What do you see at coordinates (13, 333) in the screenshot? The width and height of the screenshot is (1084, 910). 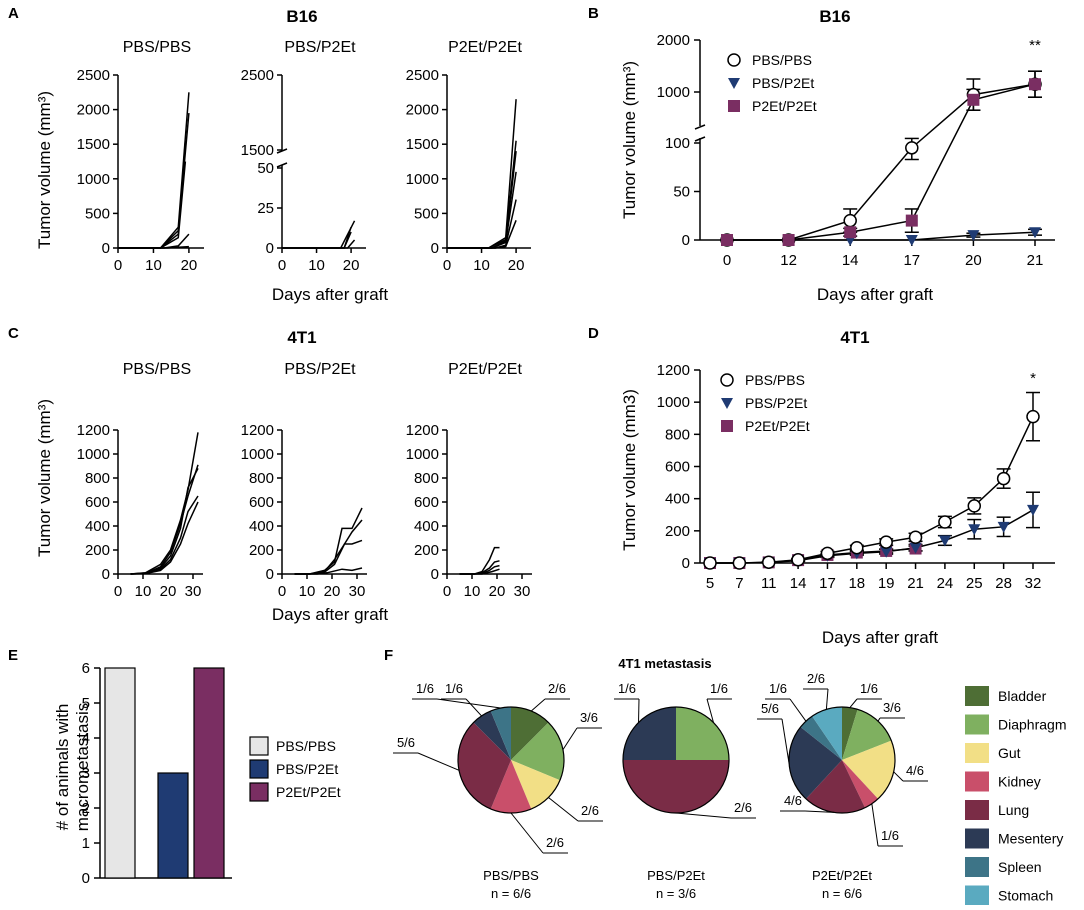 I see `panel-c-letter: C` at bounding box center [13, 333].